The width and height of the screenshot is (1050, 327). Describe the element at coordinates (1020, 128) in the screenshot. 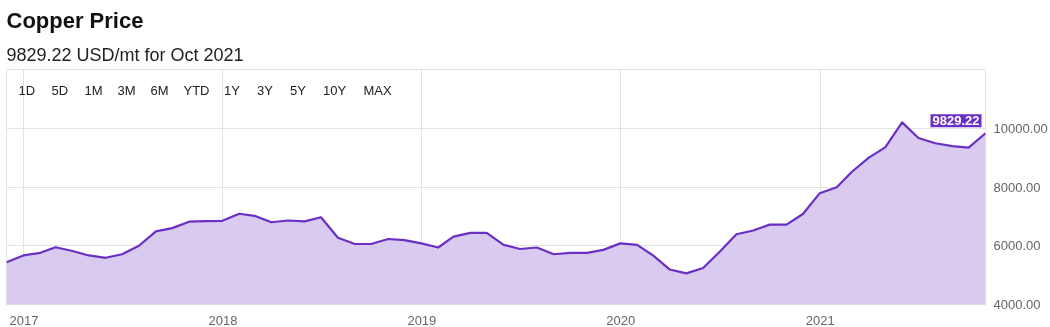

I see `y-tick-label: 10000.00` at that location.